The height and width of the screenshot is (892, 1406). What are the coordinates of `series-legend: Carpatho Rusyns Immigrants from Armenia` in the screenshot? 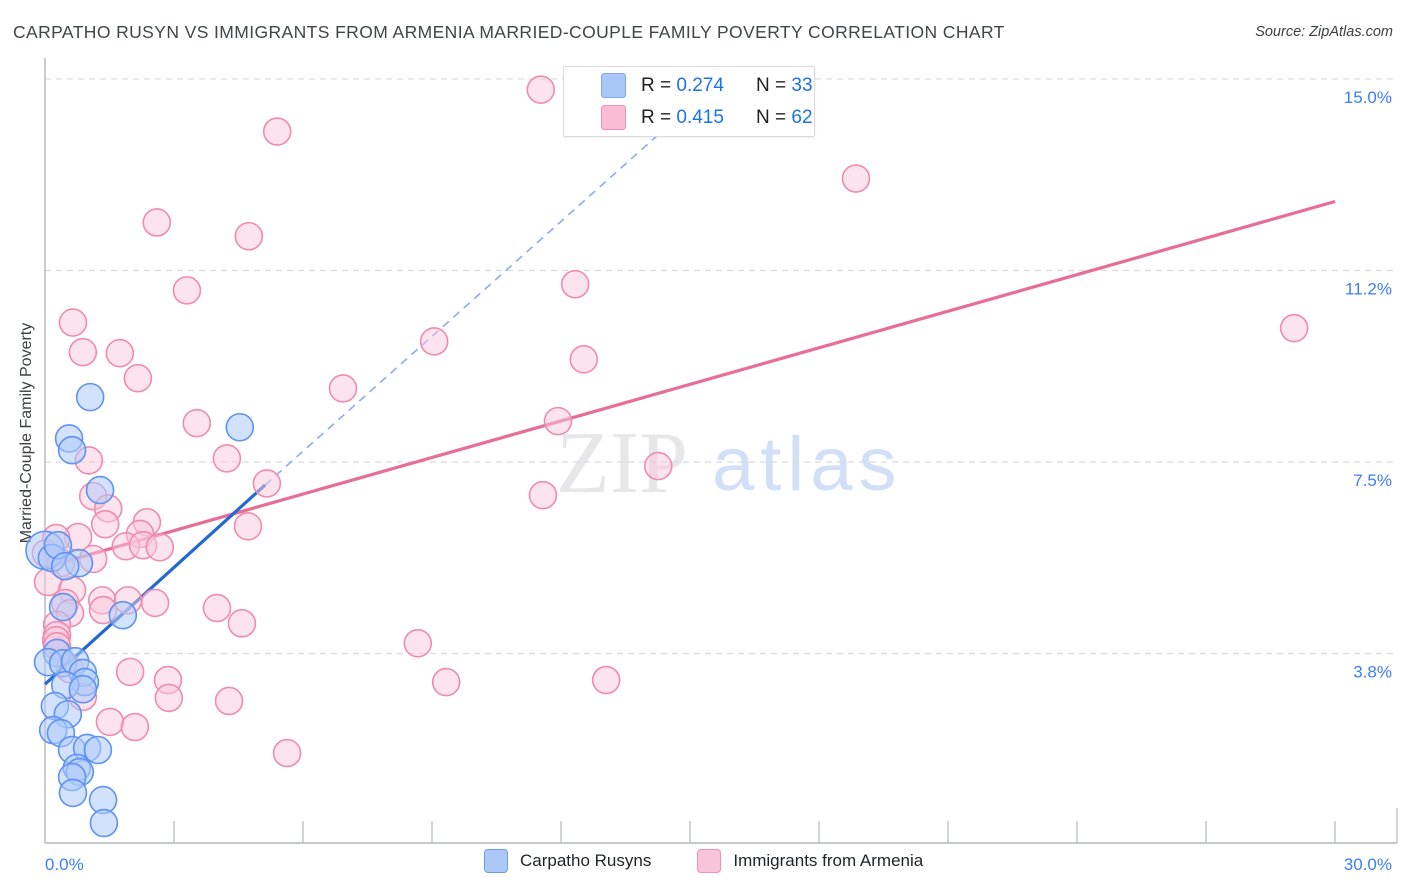 It's located at (703, 861).